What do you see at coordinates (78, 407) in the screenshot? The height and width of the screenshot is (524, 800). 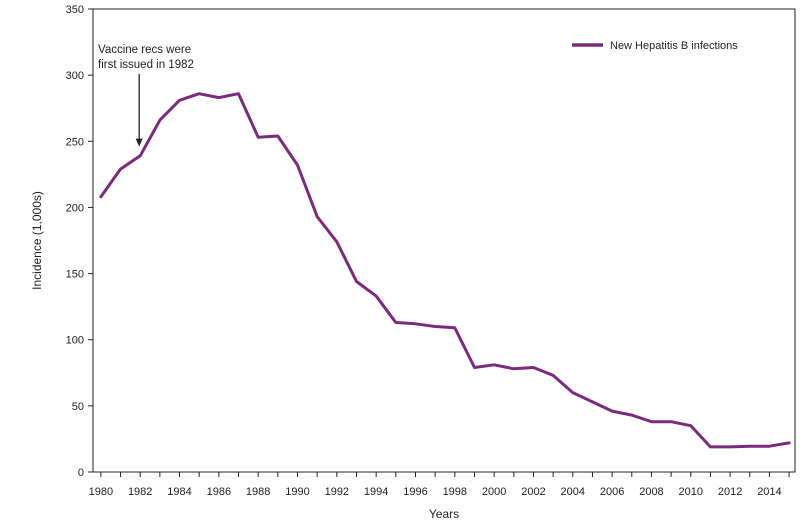 I see `y-tick-label: 50` at bounding box center [78, 407].